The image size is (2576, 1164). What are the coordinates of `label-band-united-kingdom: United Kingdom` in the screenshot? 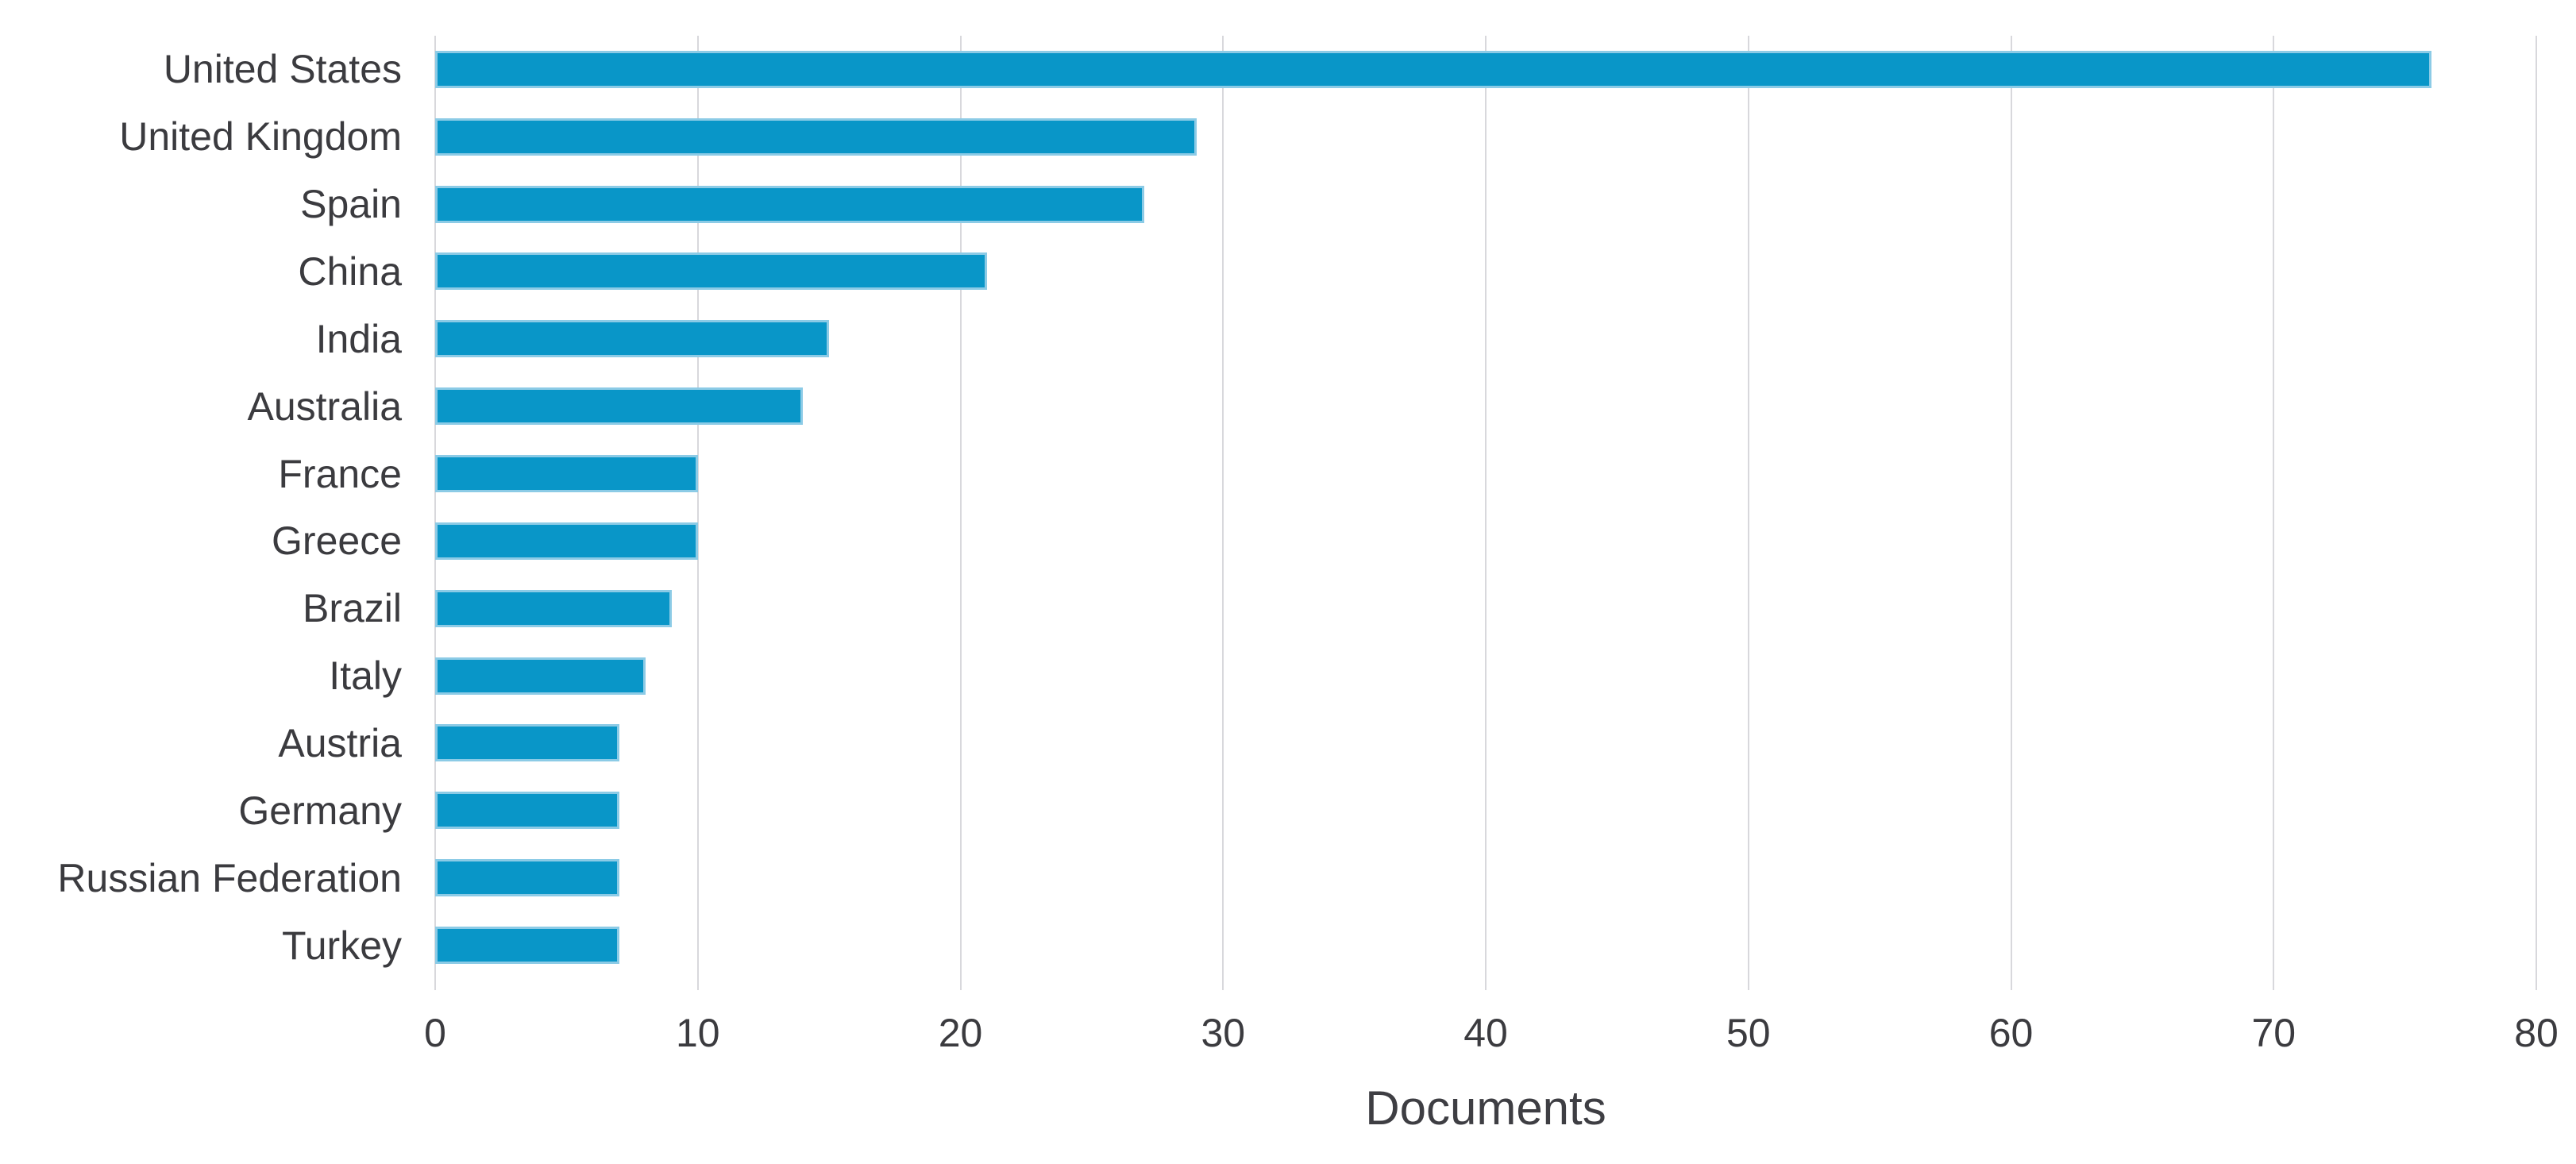 It's located at (201, 137).